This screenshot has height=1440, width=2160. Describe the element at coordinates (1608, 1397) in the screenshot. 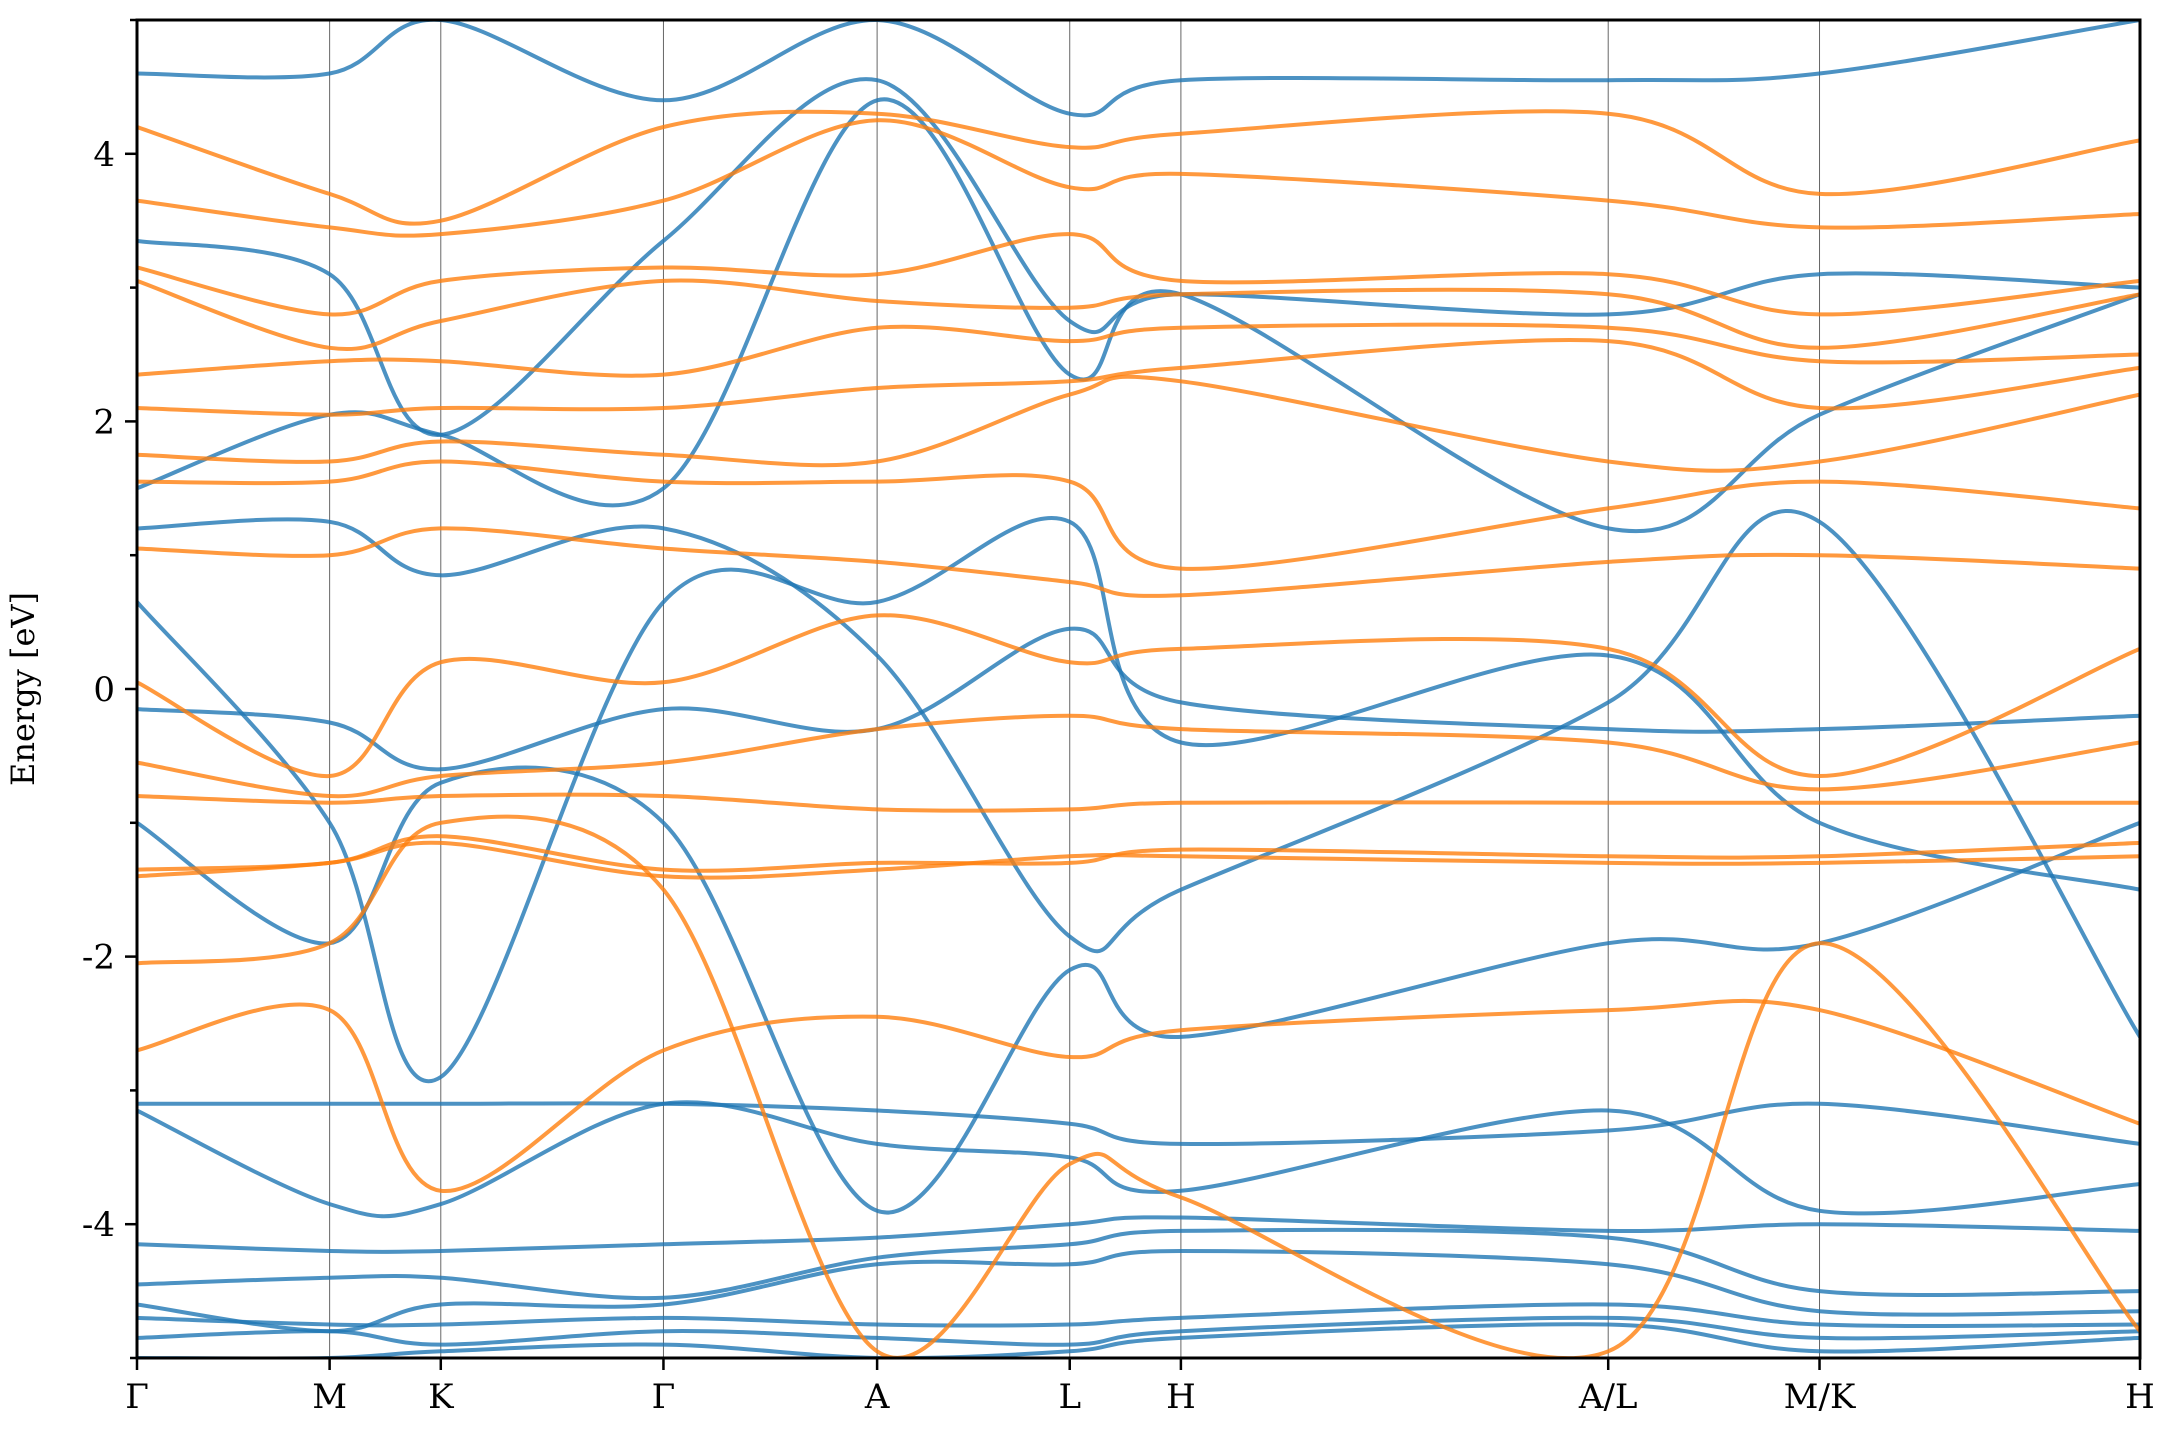

I see `x-tick-label: A/L` at that location.